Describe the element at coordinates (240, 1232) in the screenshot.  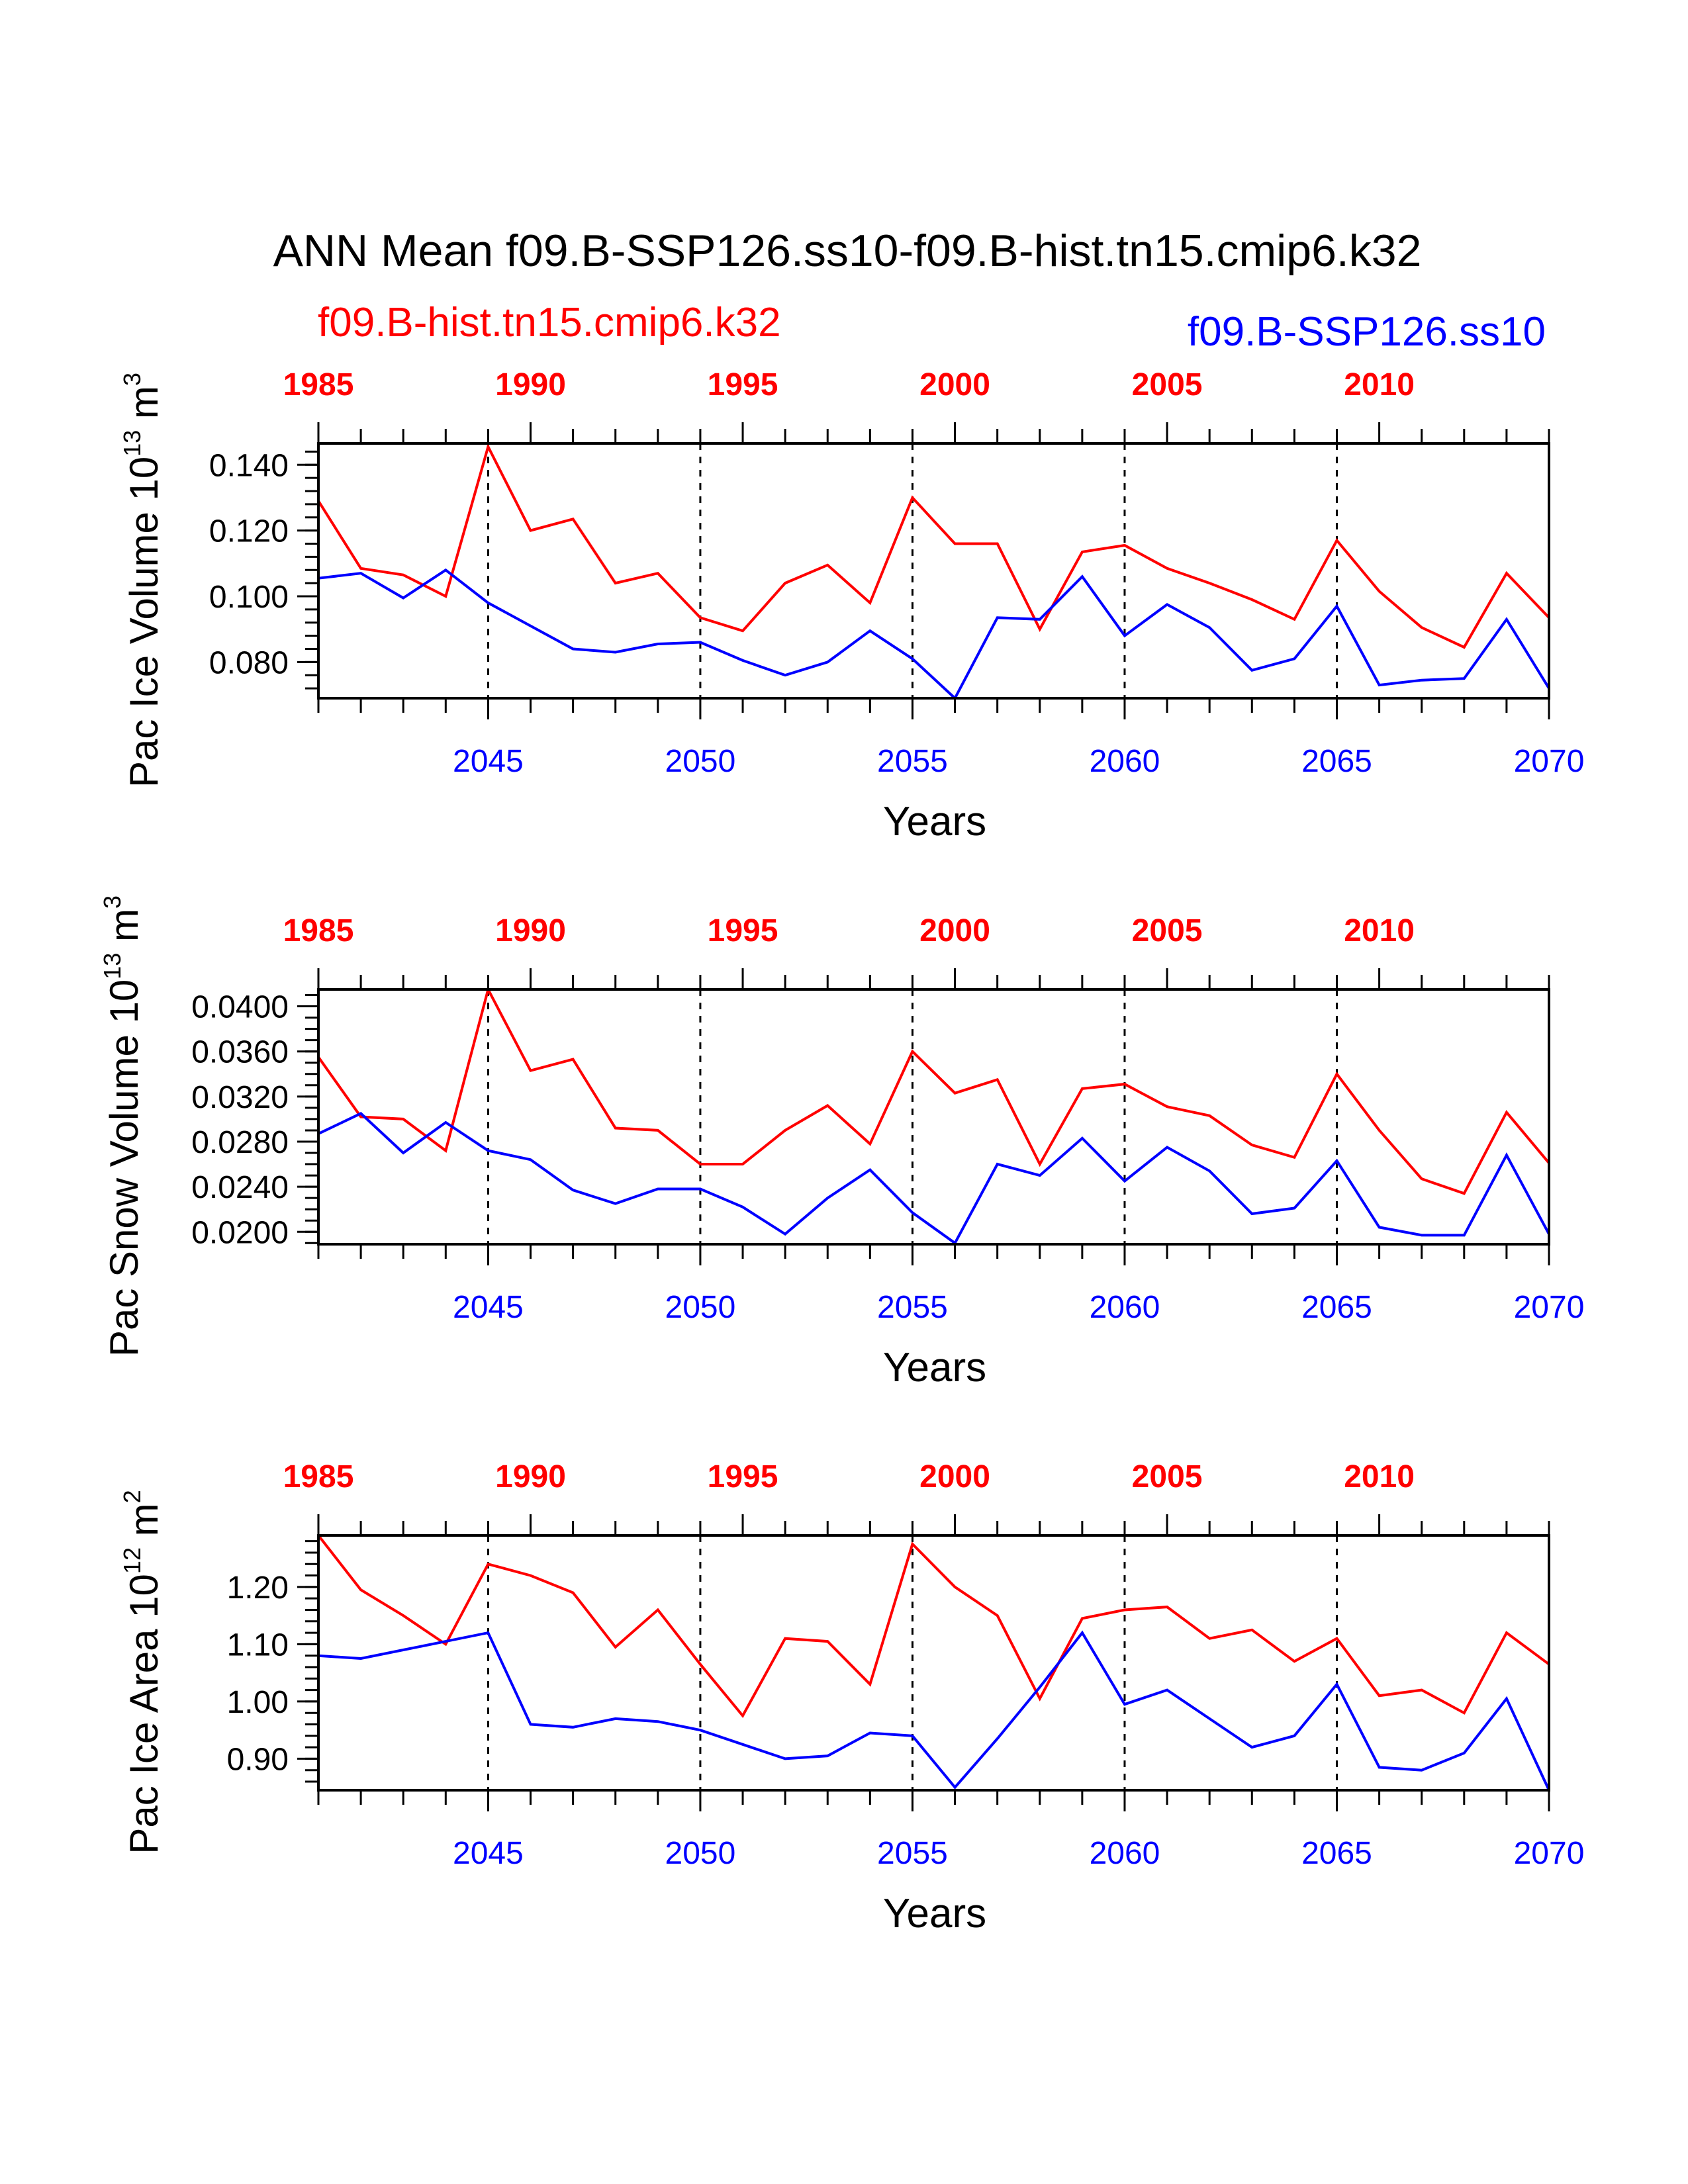
I see `y-tick-label: 0.0200` at that location.